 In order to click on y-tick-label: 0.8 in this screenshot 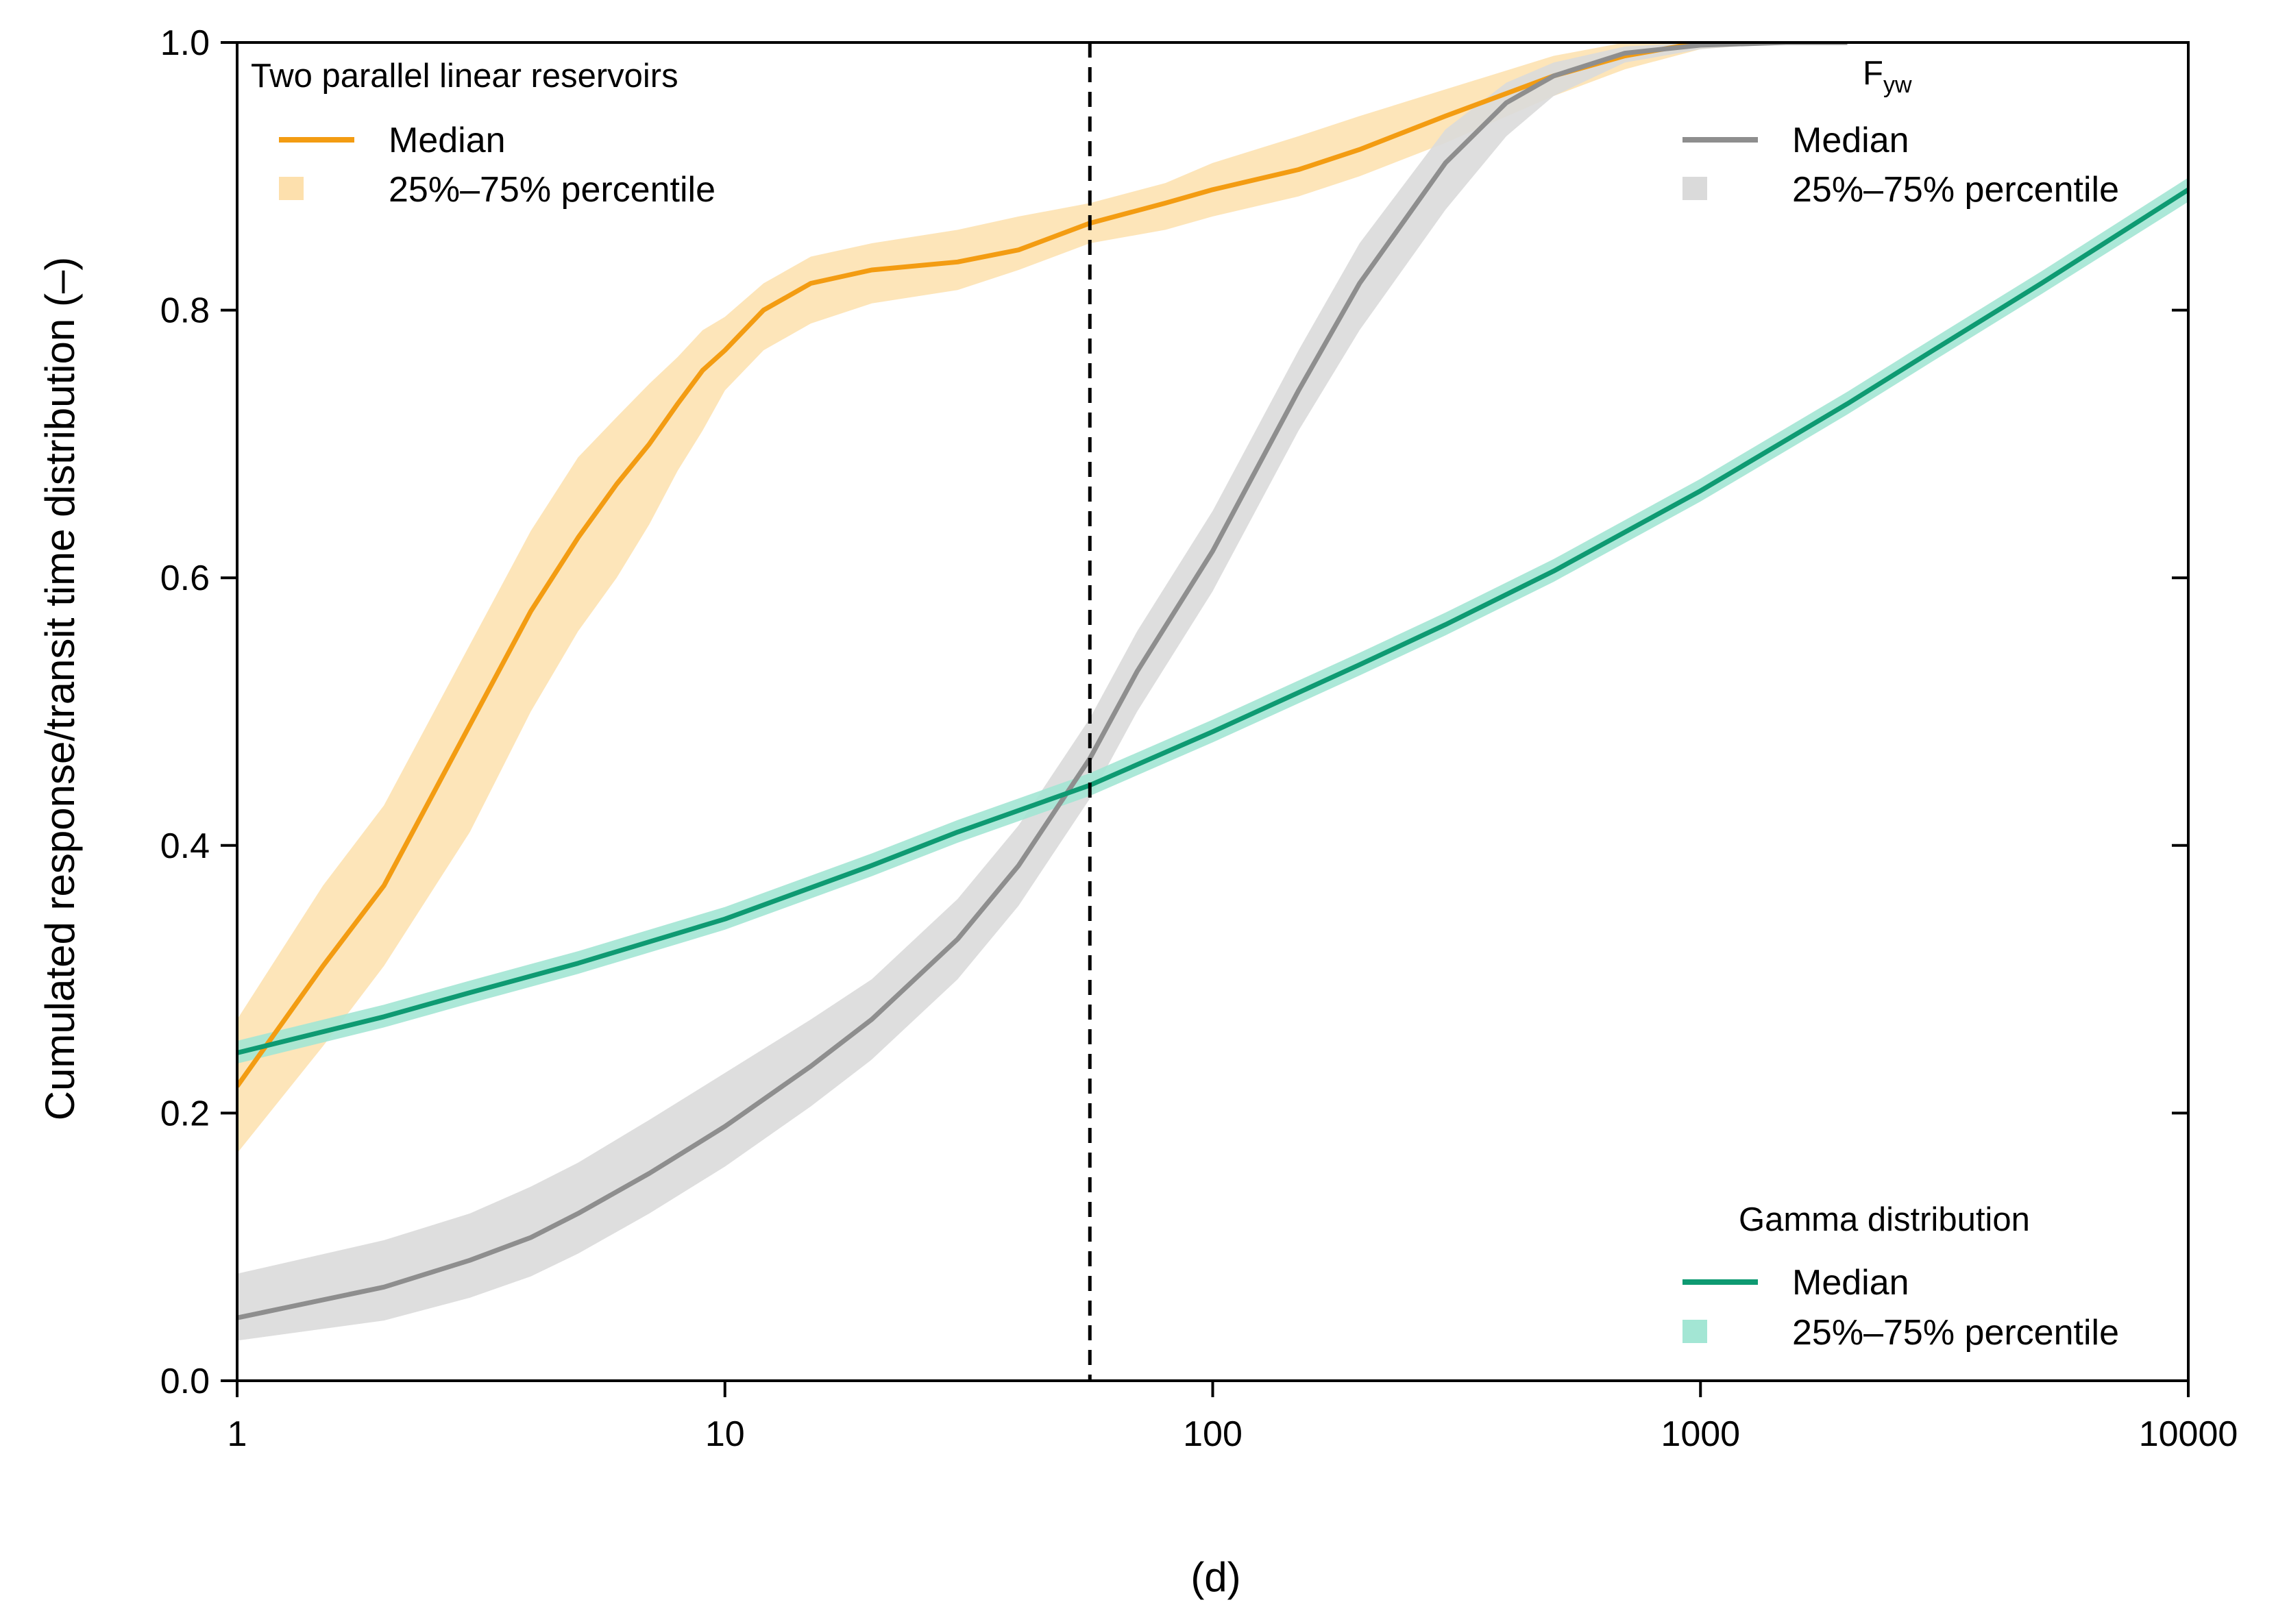, I will do `click(185, 311)`.